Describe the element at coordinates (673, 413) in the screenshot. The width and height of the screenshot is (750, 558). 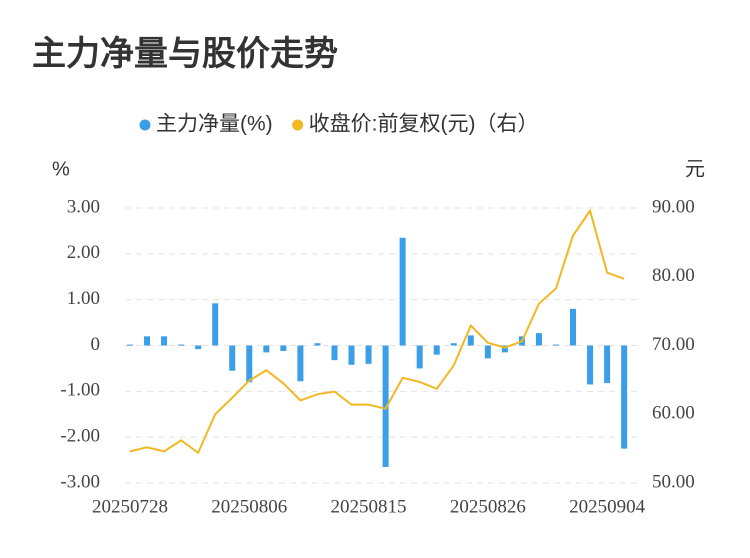
I see `y2-tick-label: 60.00` at that location.